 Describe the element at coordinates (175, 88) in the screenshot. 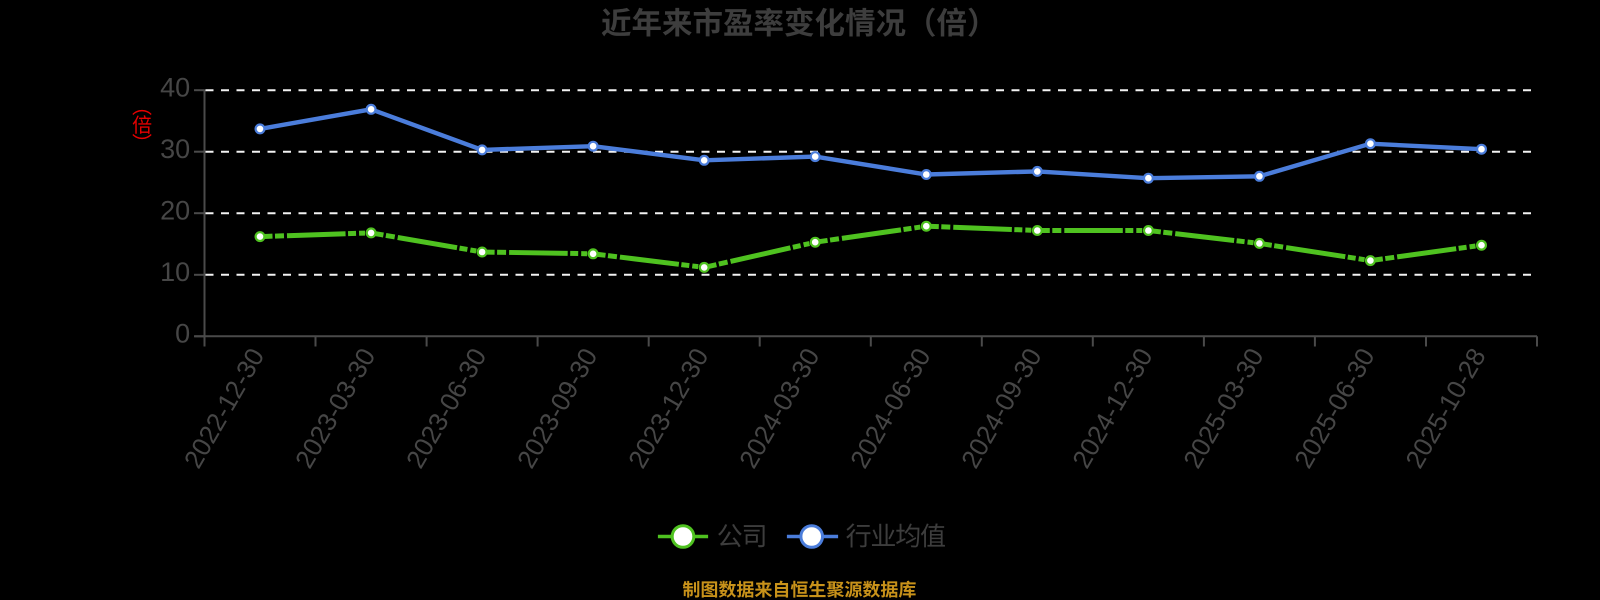

I see `svg-text: 40` at that location.